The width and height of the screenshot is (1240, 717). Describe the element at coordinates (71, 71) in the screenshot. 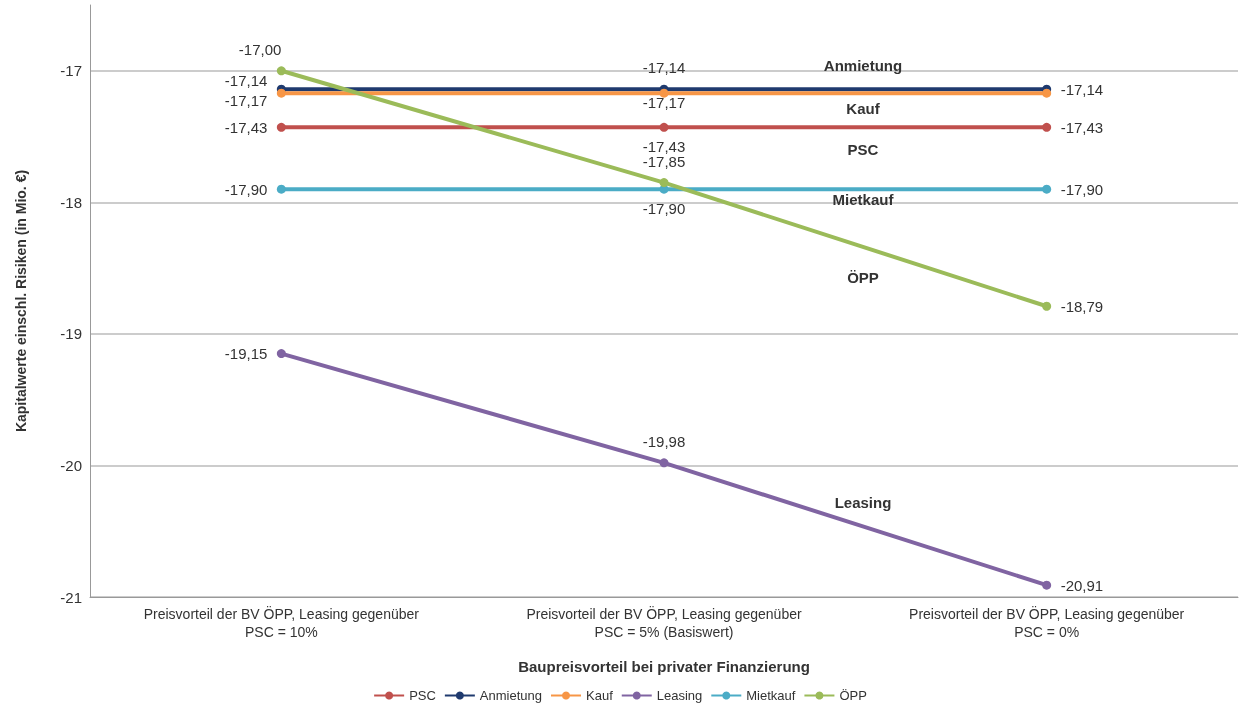

I see `y-tick-label: -17` at that location.